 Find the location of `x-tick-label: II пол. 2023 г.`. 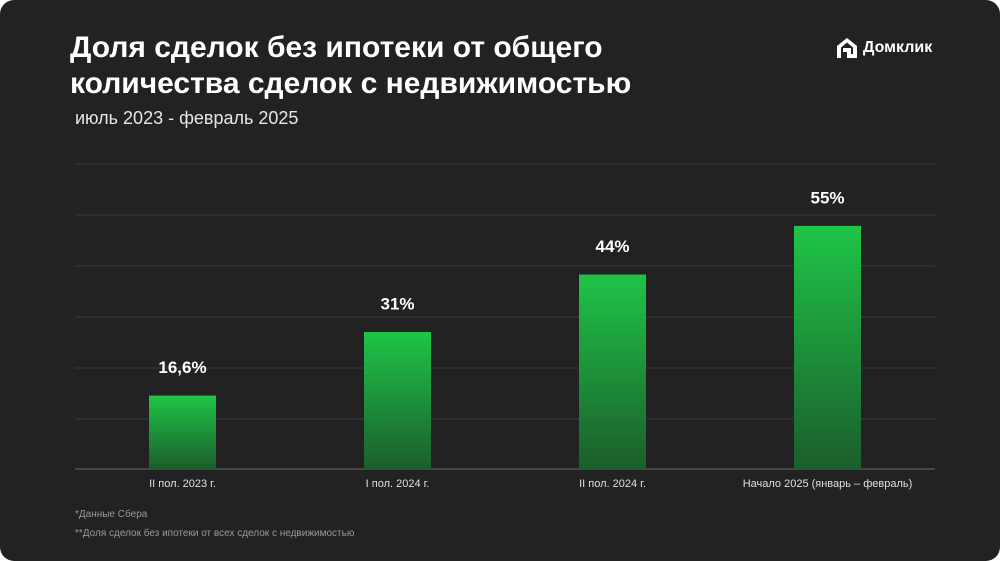

x-tick-label: II пол. 2023 г. is located at coordinates (182, 484).